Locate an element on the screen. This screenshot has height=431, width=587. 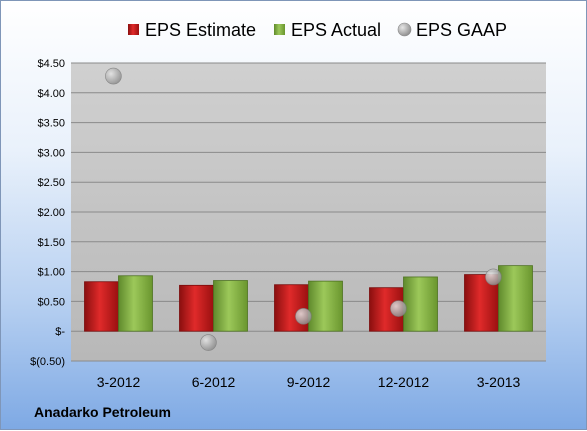
y-tick-label: $2.00 is located at coordinates (51, 213).